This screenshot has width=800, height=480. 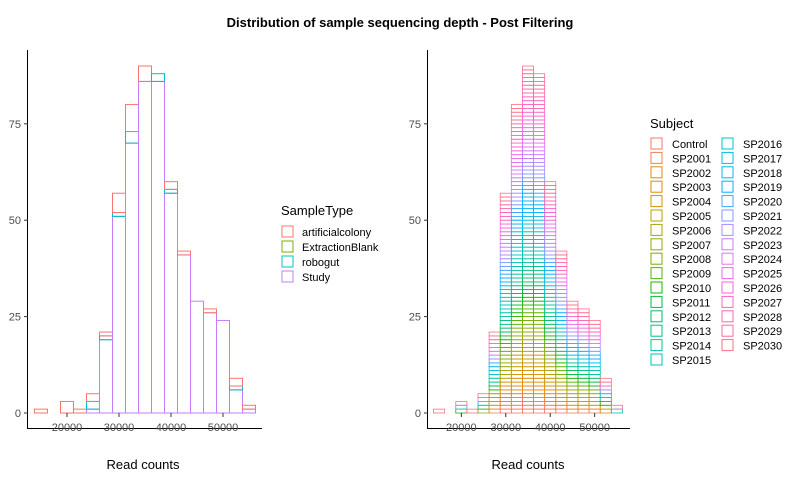 What do you see at coordinates (505, 428) in the screenshot?
I see `right-x-tick-label: 30000` at bounding box center [505, 428].